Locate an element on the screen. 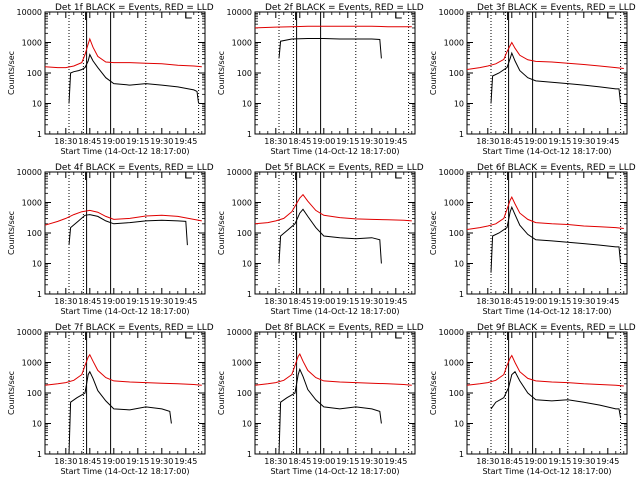 This screenshot has height=480, width=640. panel-title: Det 9f BLACK = Events, RED = LLD is located at coordinates (556, 328).